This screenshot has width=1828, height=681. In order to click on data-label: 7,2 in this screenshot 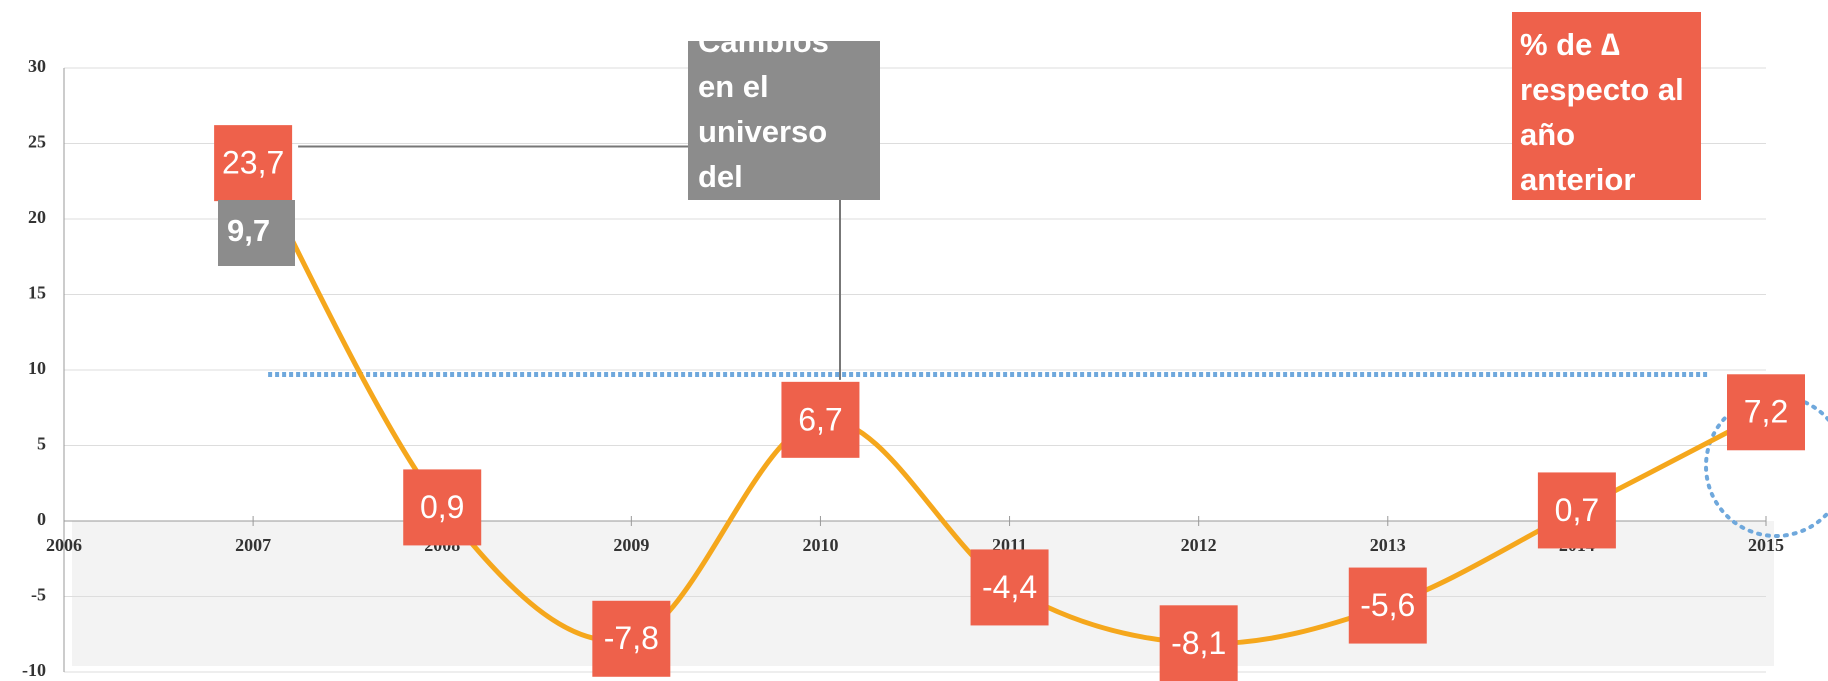, I will do `click(1766, 412)`.